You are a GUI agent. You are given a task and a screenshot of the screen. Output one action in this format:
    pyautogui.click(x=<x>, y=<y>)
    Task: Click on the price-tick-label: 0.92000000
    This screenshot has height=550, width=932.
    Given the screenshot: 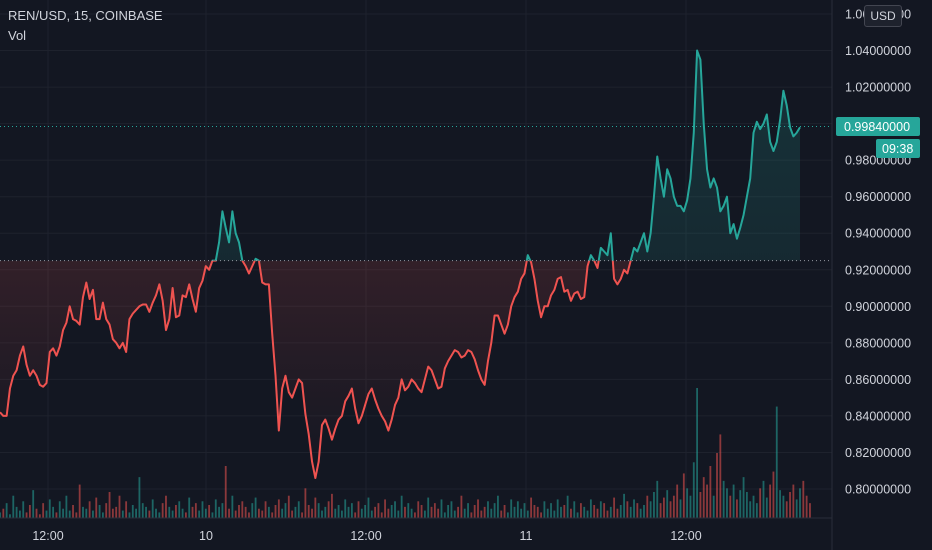 What is the action you would take?
    pyautogui.click(x=878, y=270)
    